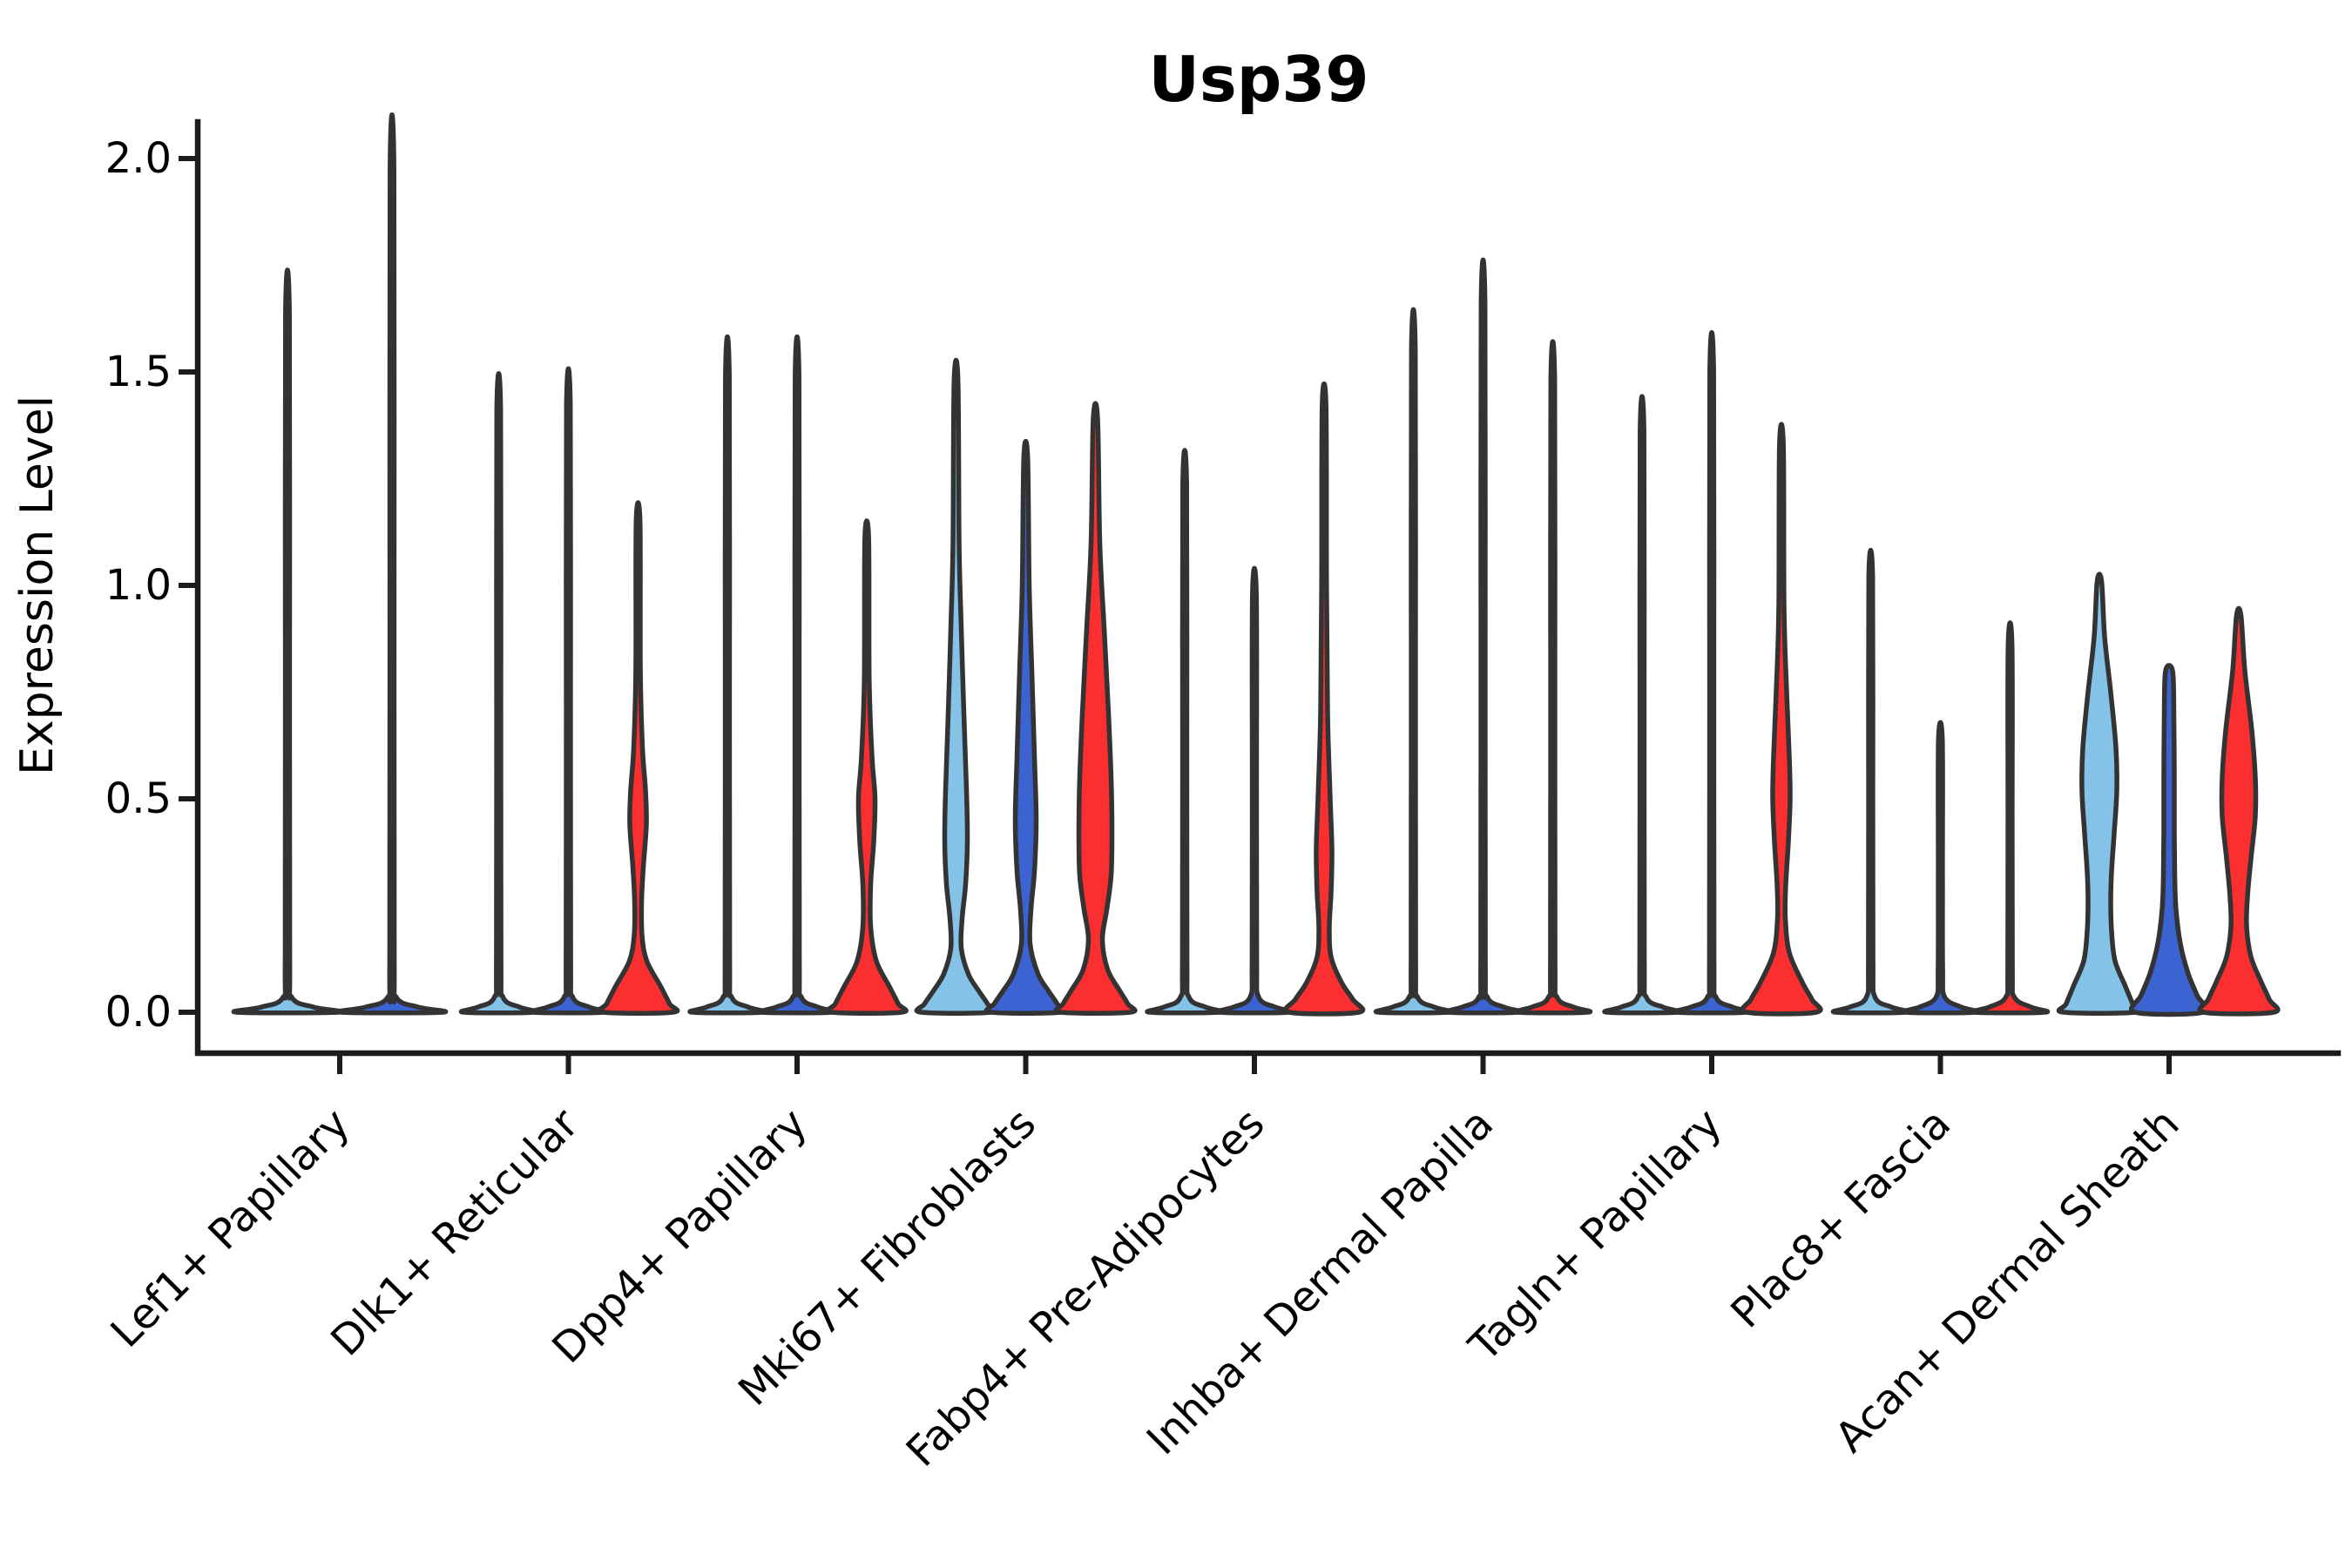  Describe the element at coordinates (138, 158) in the screenshot. I see `y-tick-label: 2.0` at that location.